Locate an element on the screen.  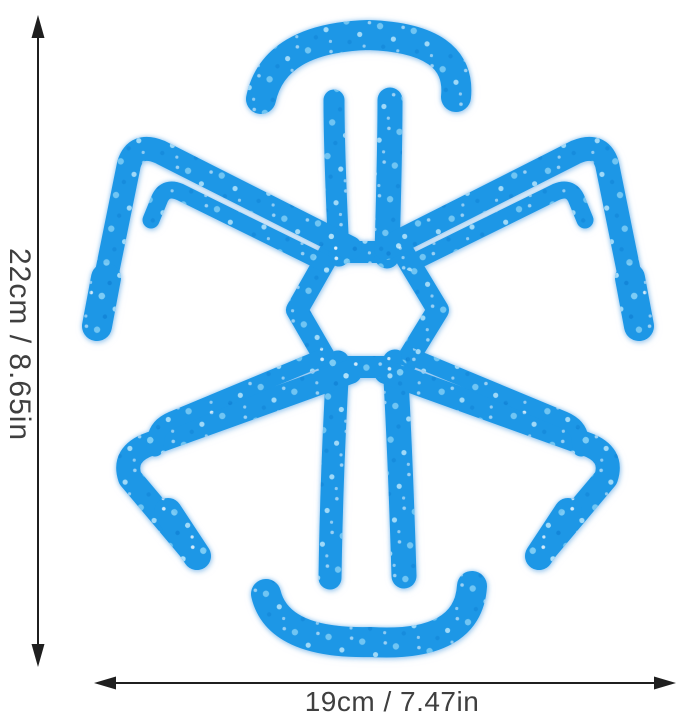
top-stem-right-rail is located at coordinates (388, 178).